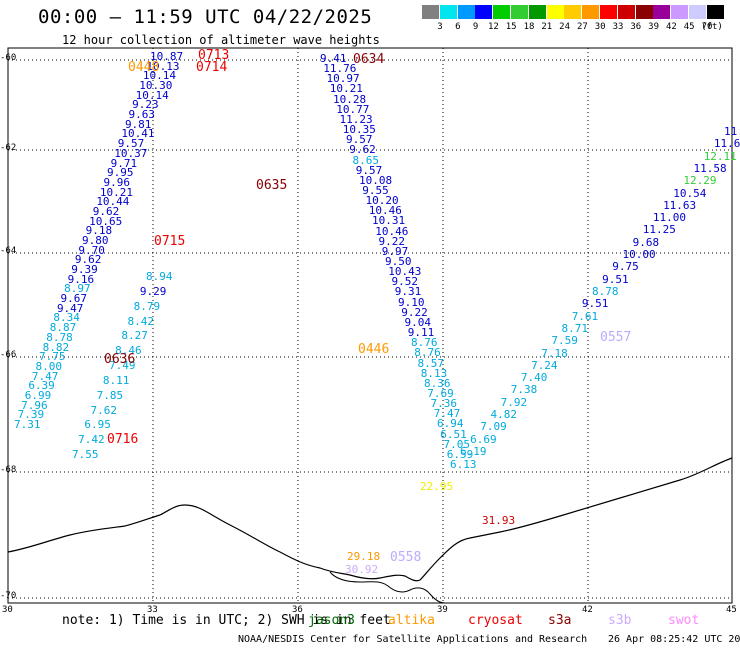 Image resolution: width=740 pixels, height=650 pixels. I want to click on track-a-value: 10.37, so click(131, 153).